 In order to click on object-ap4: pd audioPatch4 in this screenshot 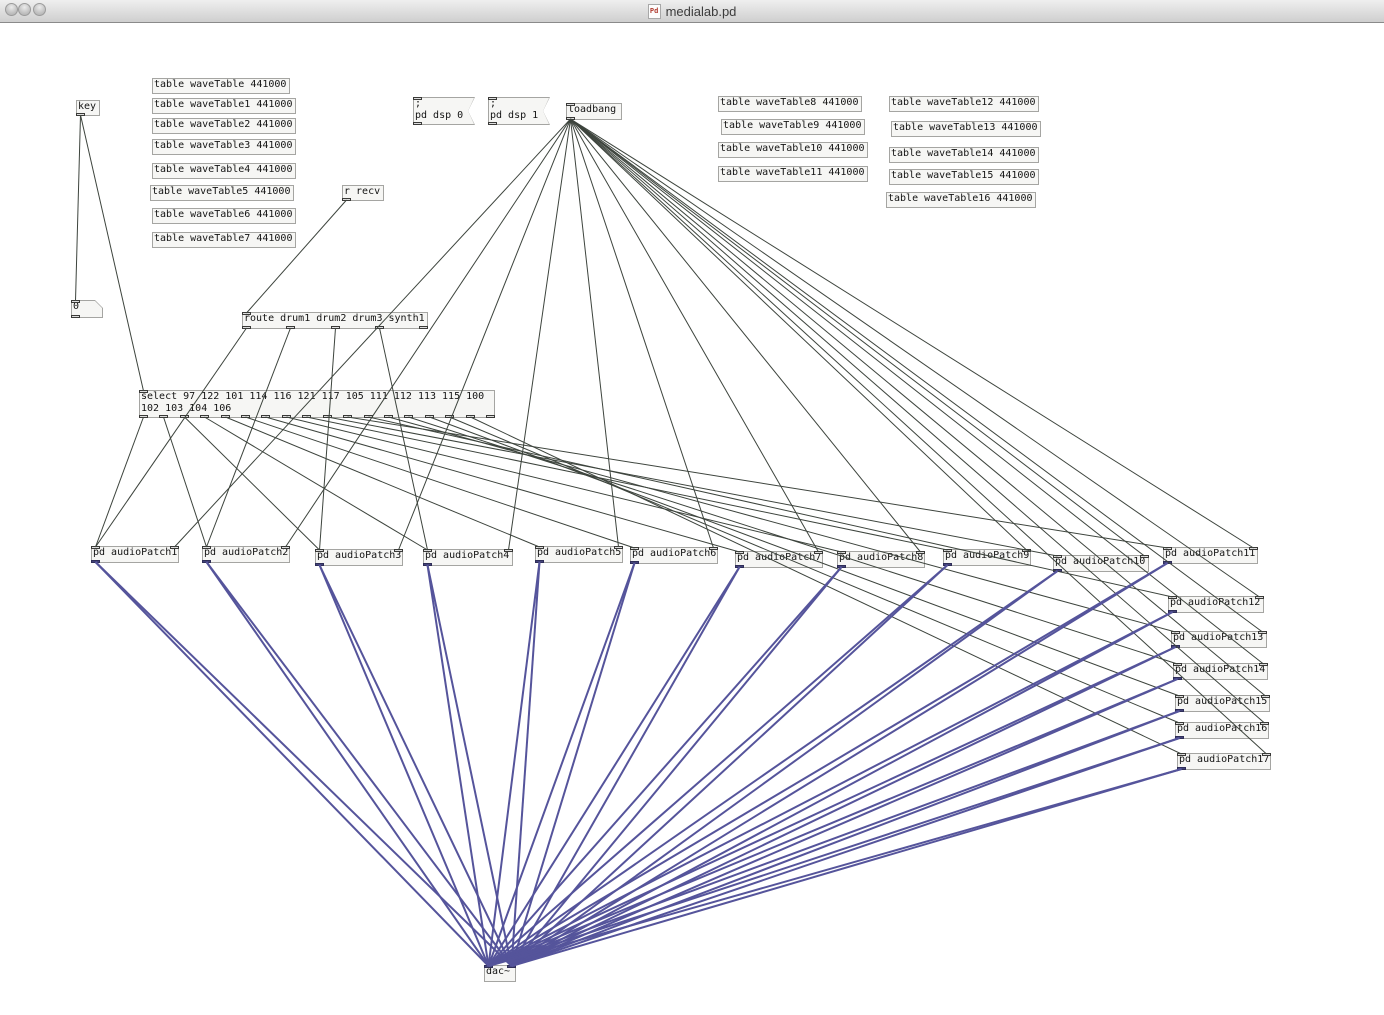, I will do `click(468, 557)`.